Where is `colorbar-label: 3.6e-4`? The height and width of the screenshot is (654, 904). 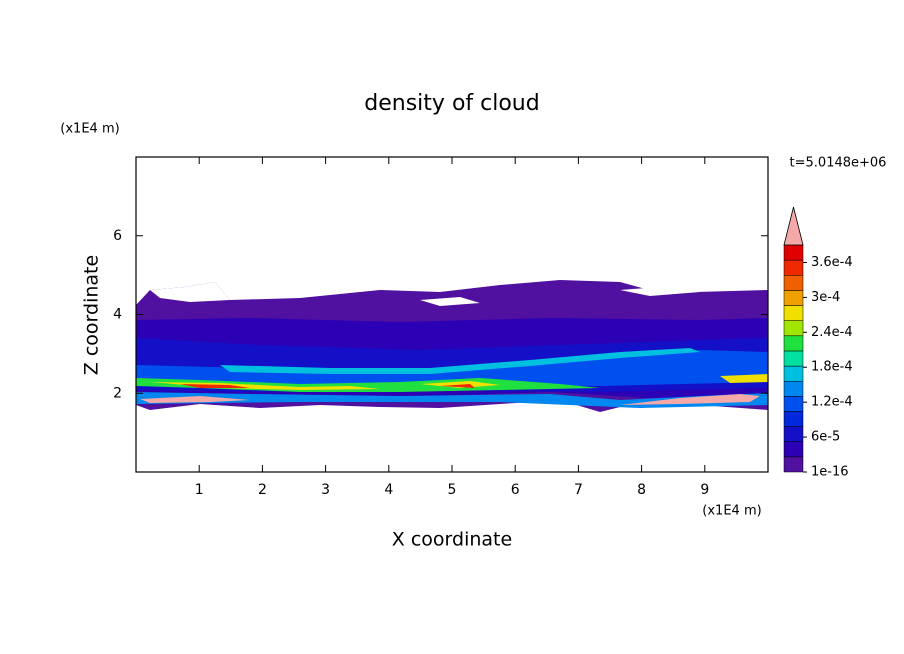 colorbar-label: 3.6e-4 is located at coordinates (832, 262).